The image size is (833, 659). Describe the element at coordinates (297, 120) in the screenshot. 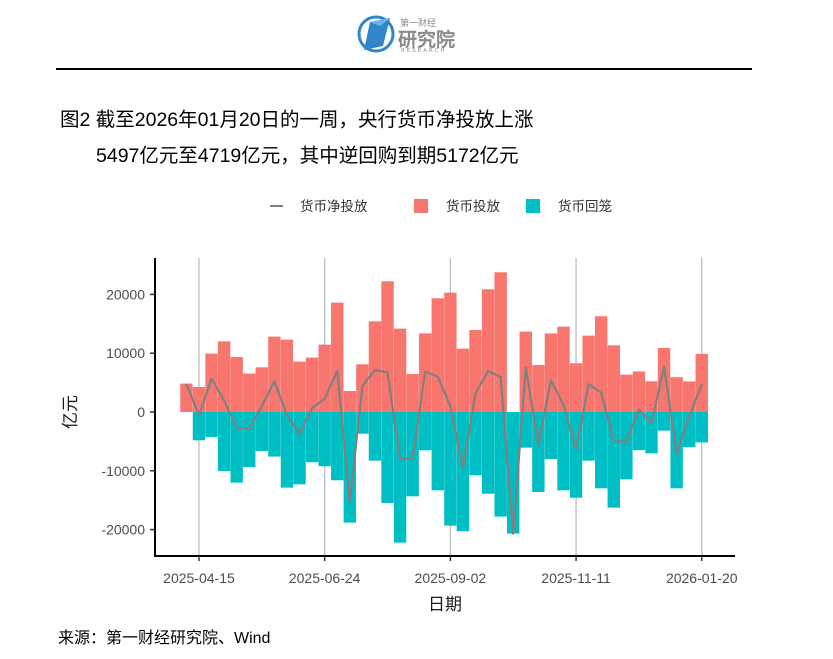

I see `figure-title-line-1: 图2 截至2026年01月20日的一周，央行货币净投放上涨` at that location.